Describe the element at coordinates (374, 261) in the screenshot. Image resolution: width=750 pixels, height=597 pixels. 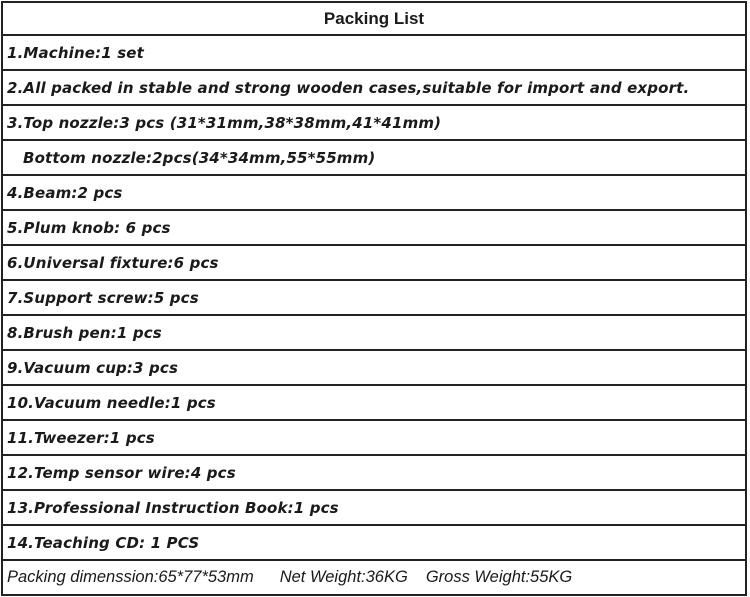
I see `list-item: 6.Universal fixture:6 pcs` at that location.